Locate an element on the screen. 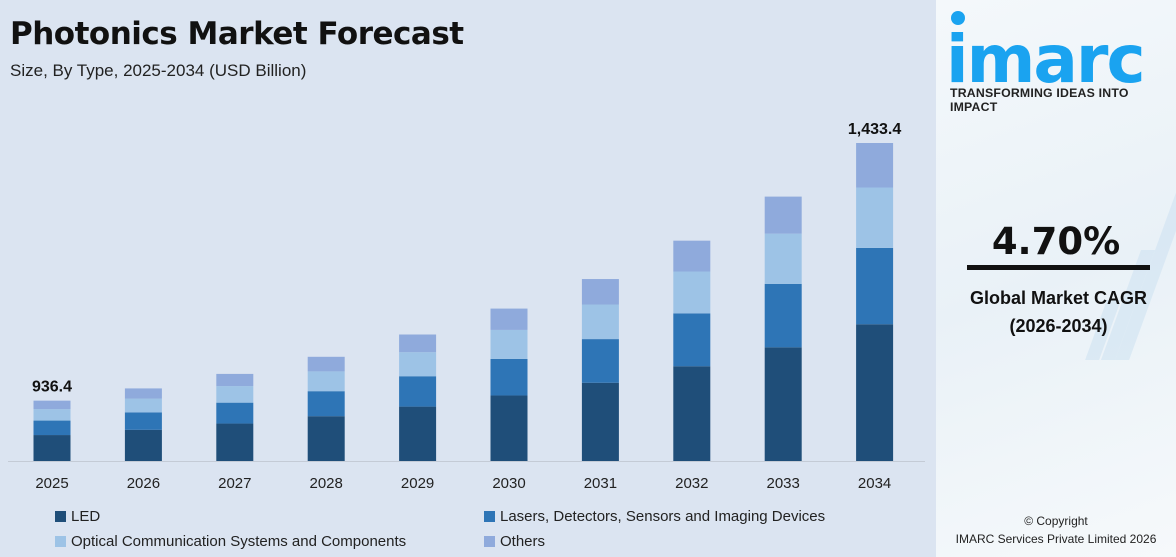 The height and width of the screenshot is (557, 1176). x-tick-label: 2029 is located at coordinates (417, 483).